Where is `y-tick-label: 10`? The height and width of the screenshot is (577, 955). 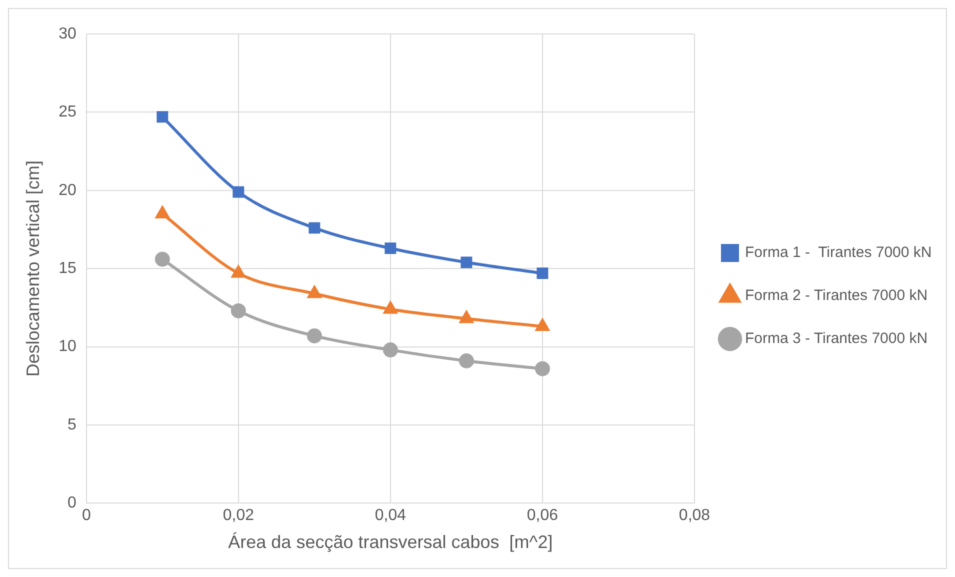 y-tick-label: 10 is located at coordinates (67, 347).